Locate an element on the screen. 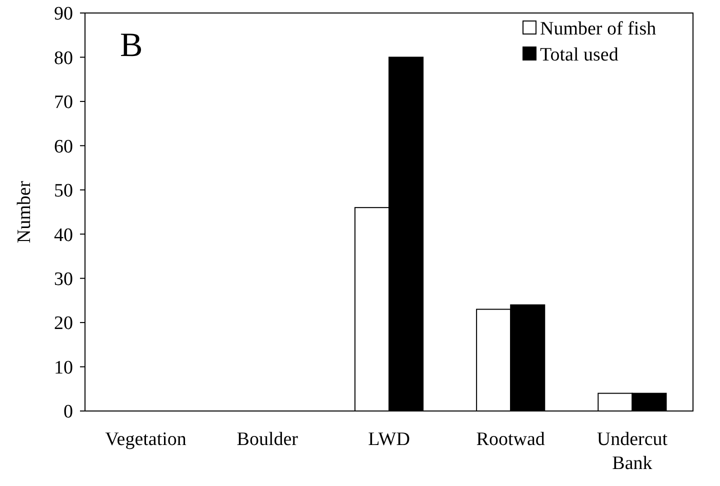  x-tick-label: Vegetation is located at coordinates (146, 439).